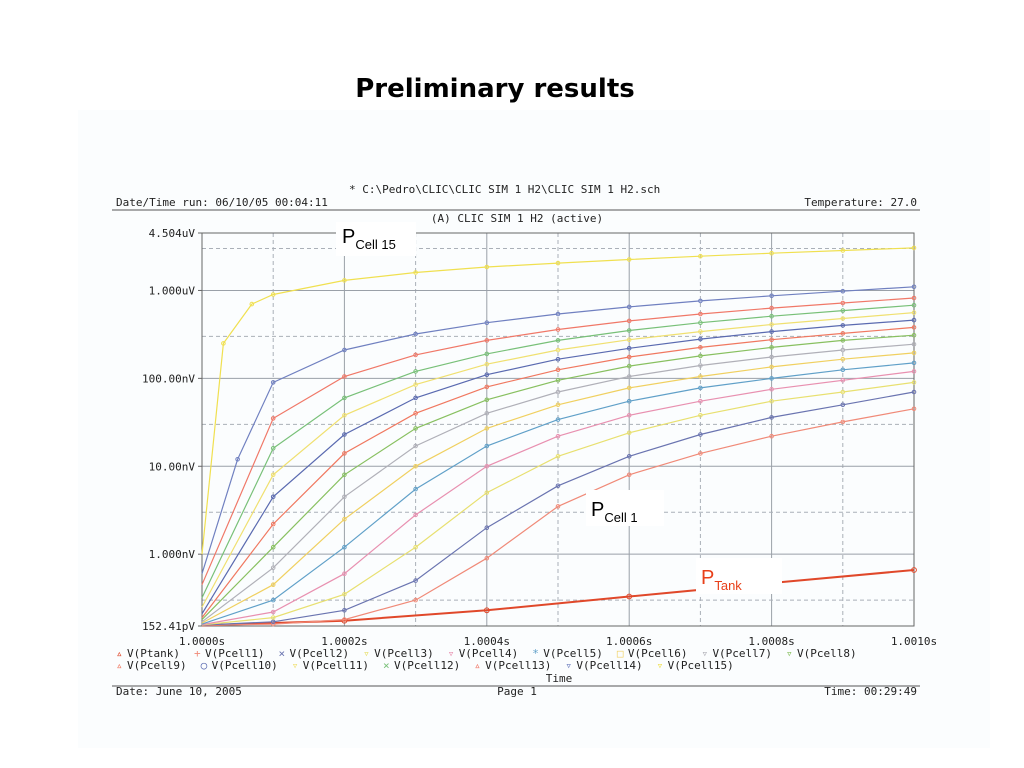 This screenshot has height=768, width=1024. I want to click on y-tick-label: 4.504uV, so click(172, 233).